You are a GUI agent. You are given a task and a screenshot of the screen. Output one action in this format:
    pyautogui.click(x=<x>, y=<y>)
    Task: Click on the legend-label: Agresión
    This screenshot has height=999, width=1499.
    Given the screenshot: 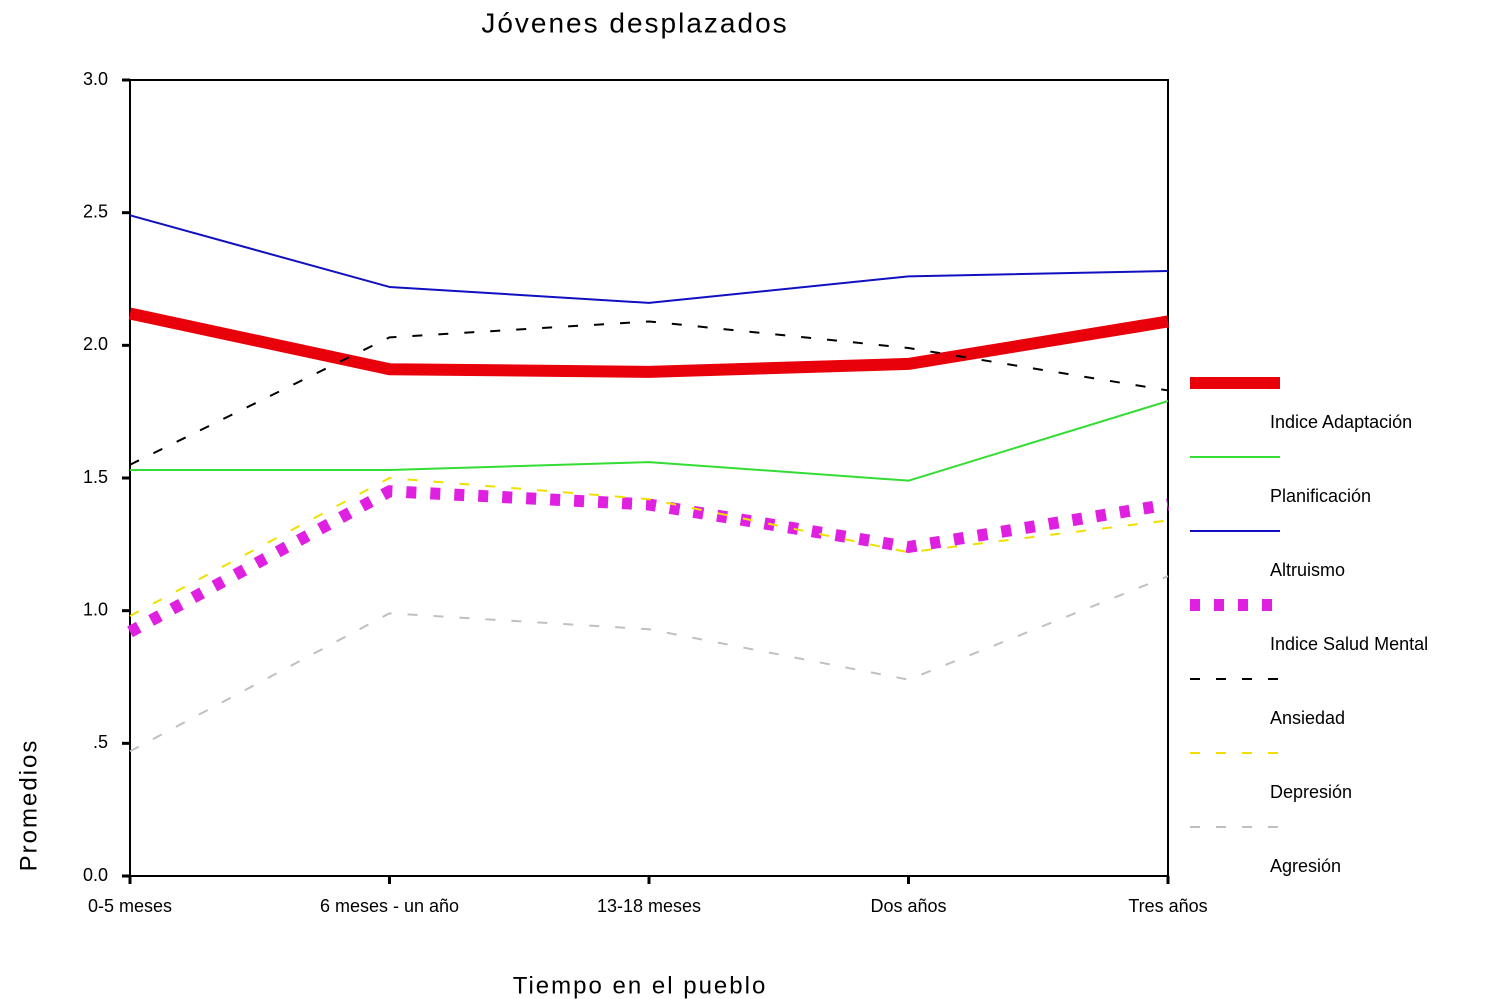 What is the action you would take?
    pyautogui.click(x=1305, y=866)
    